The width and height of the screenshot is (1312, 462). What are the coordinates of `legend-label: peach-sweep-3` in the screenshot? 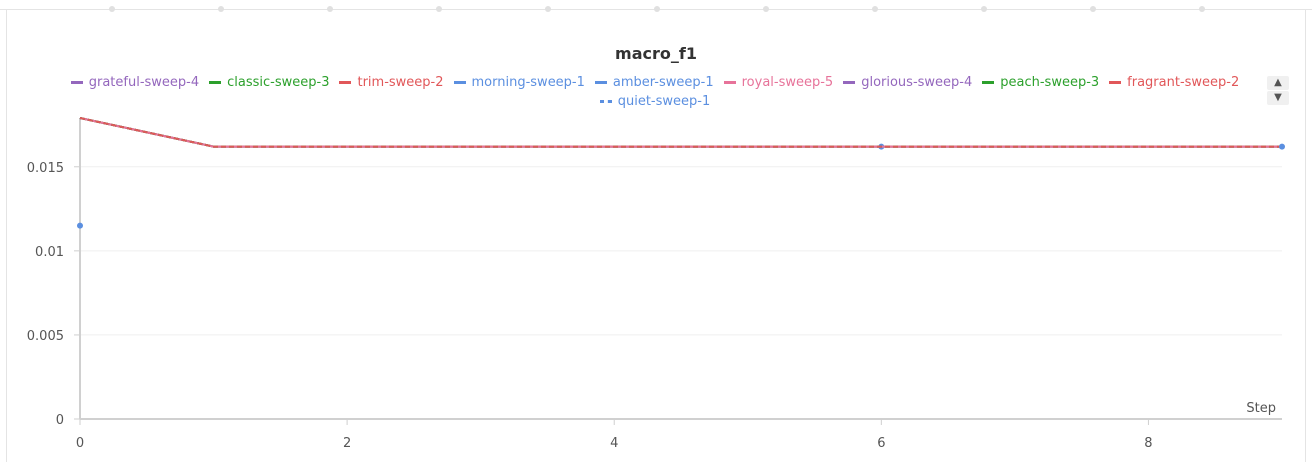 It's located at (1050, 82).